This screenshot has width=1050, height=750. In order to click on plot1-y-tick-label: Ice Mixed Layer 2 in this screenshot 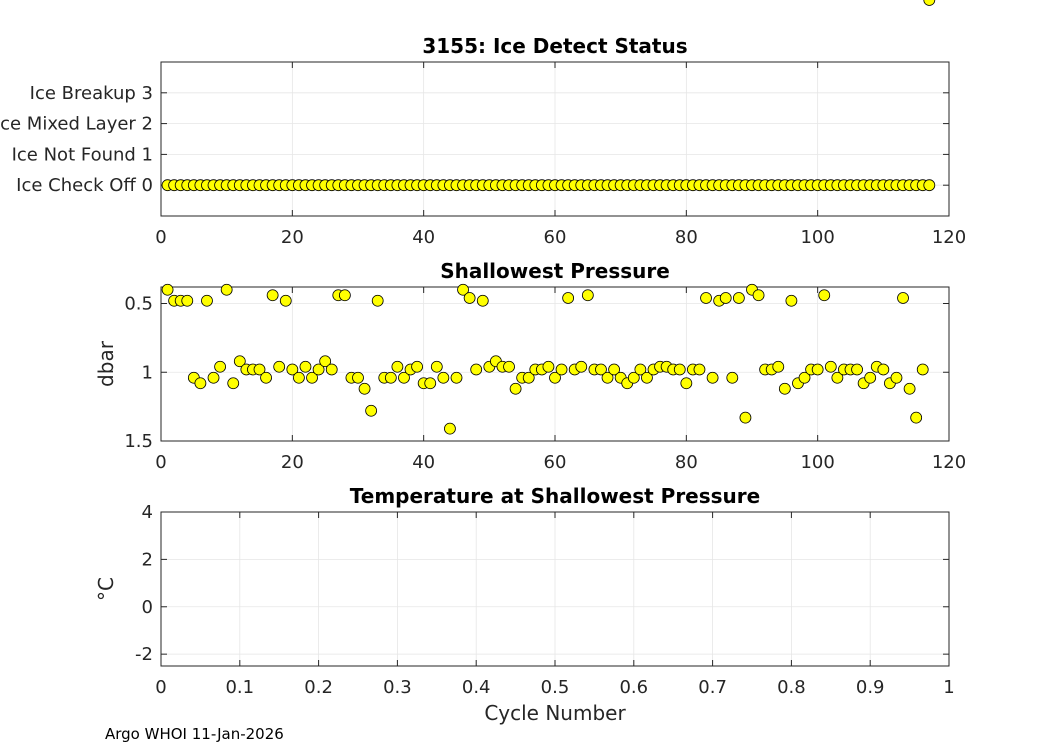, I will do `click(76, 124)`.